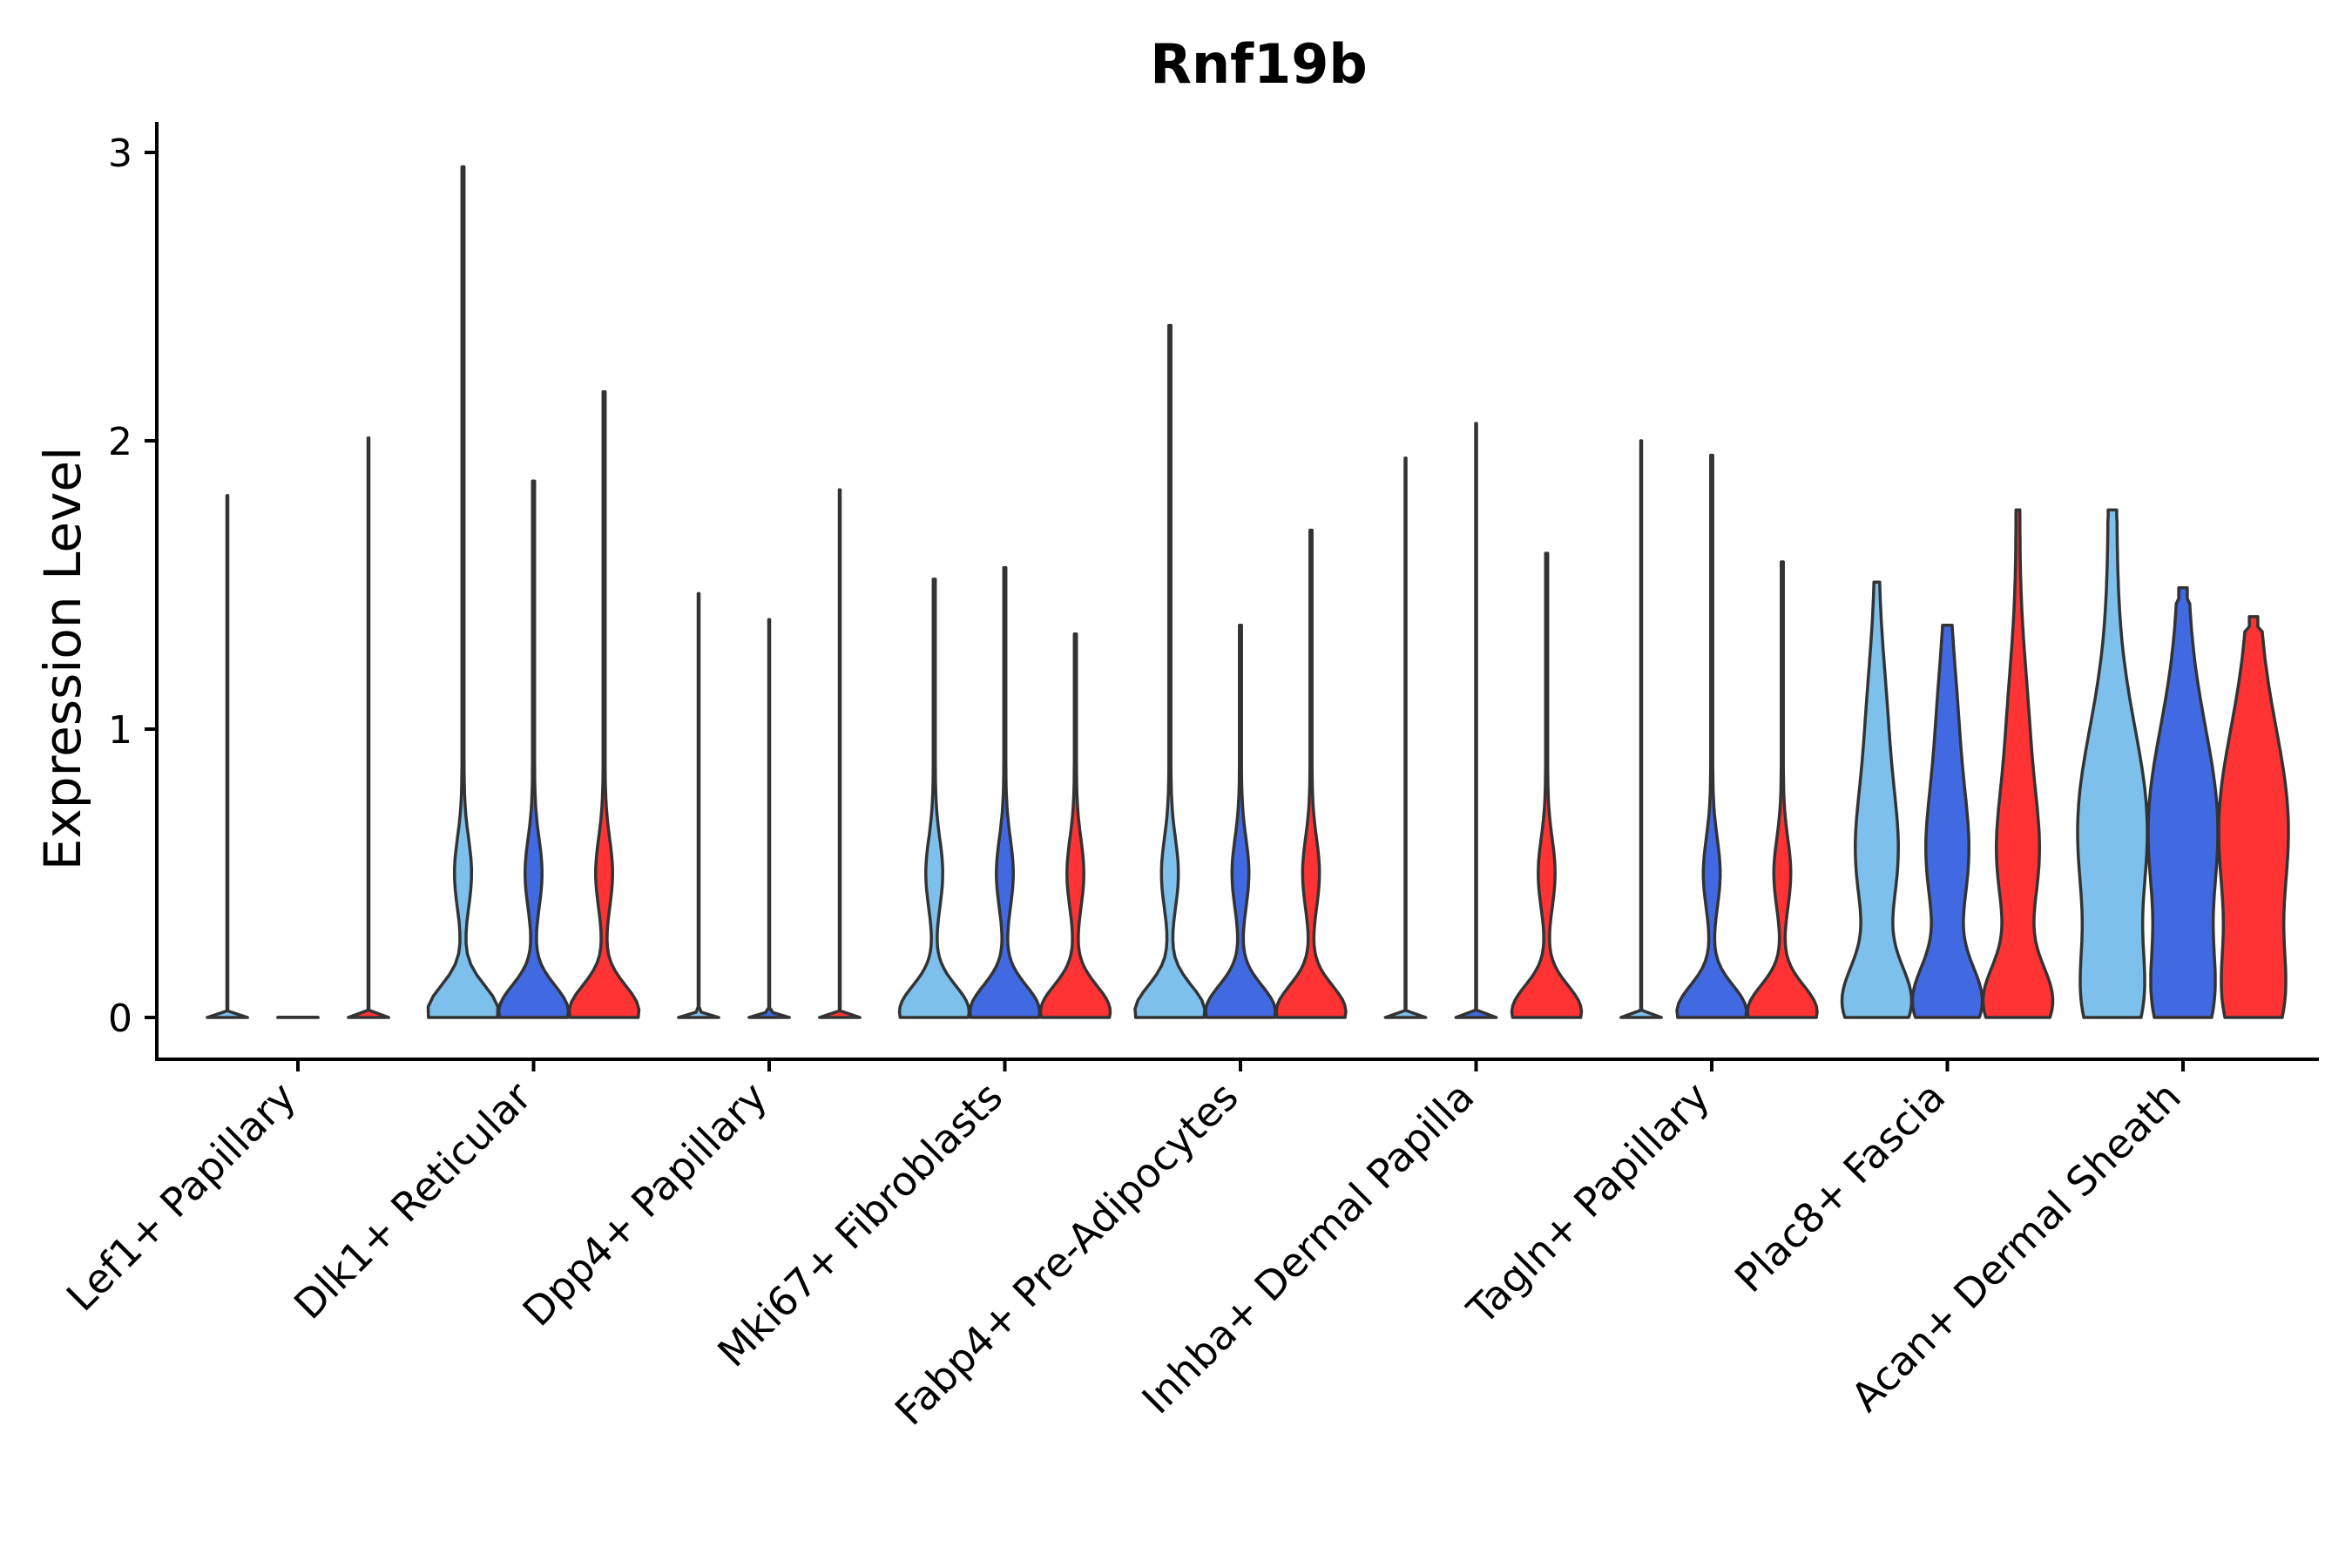 This screenshot has width=2352, height=1568. Describe the element at coordinates (1259, 64) in the screenshot. I see `chart-title: Rnf19b` at that location.